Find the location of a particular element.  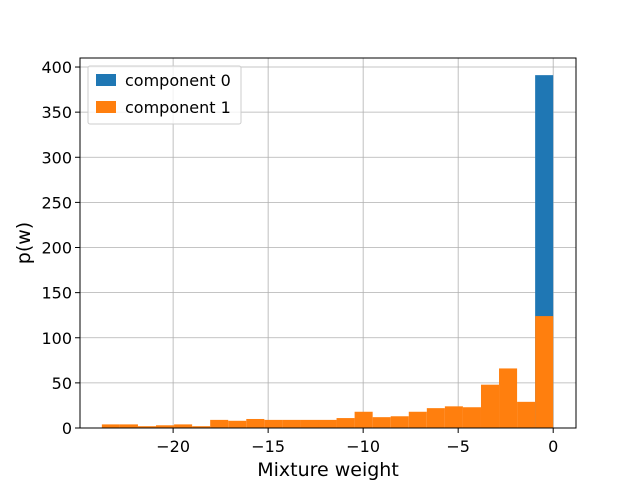

legend: component 0 component 1 is located at coordinates (164, 95).